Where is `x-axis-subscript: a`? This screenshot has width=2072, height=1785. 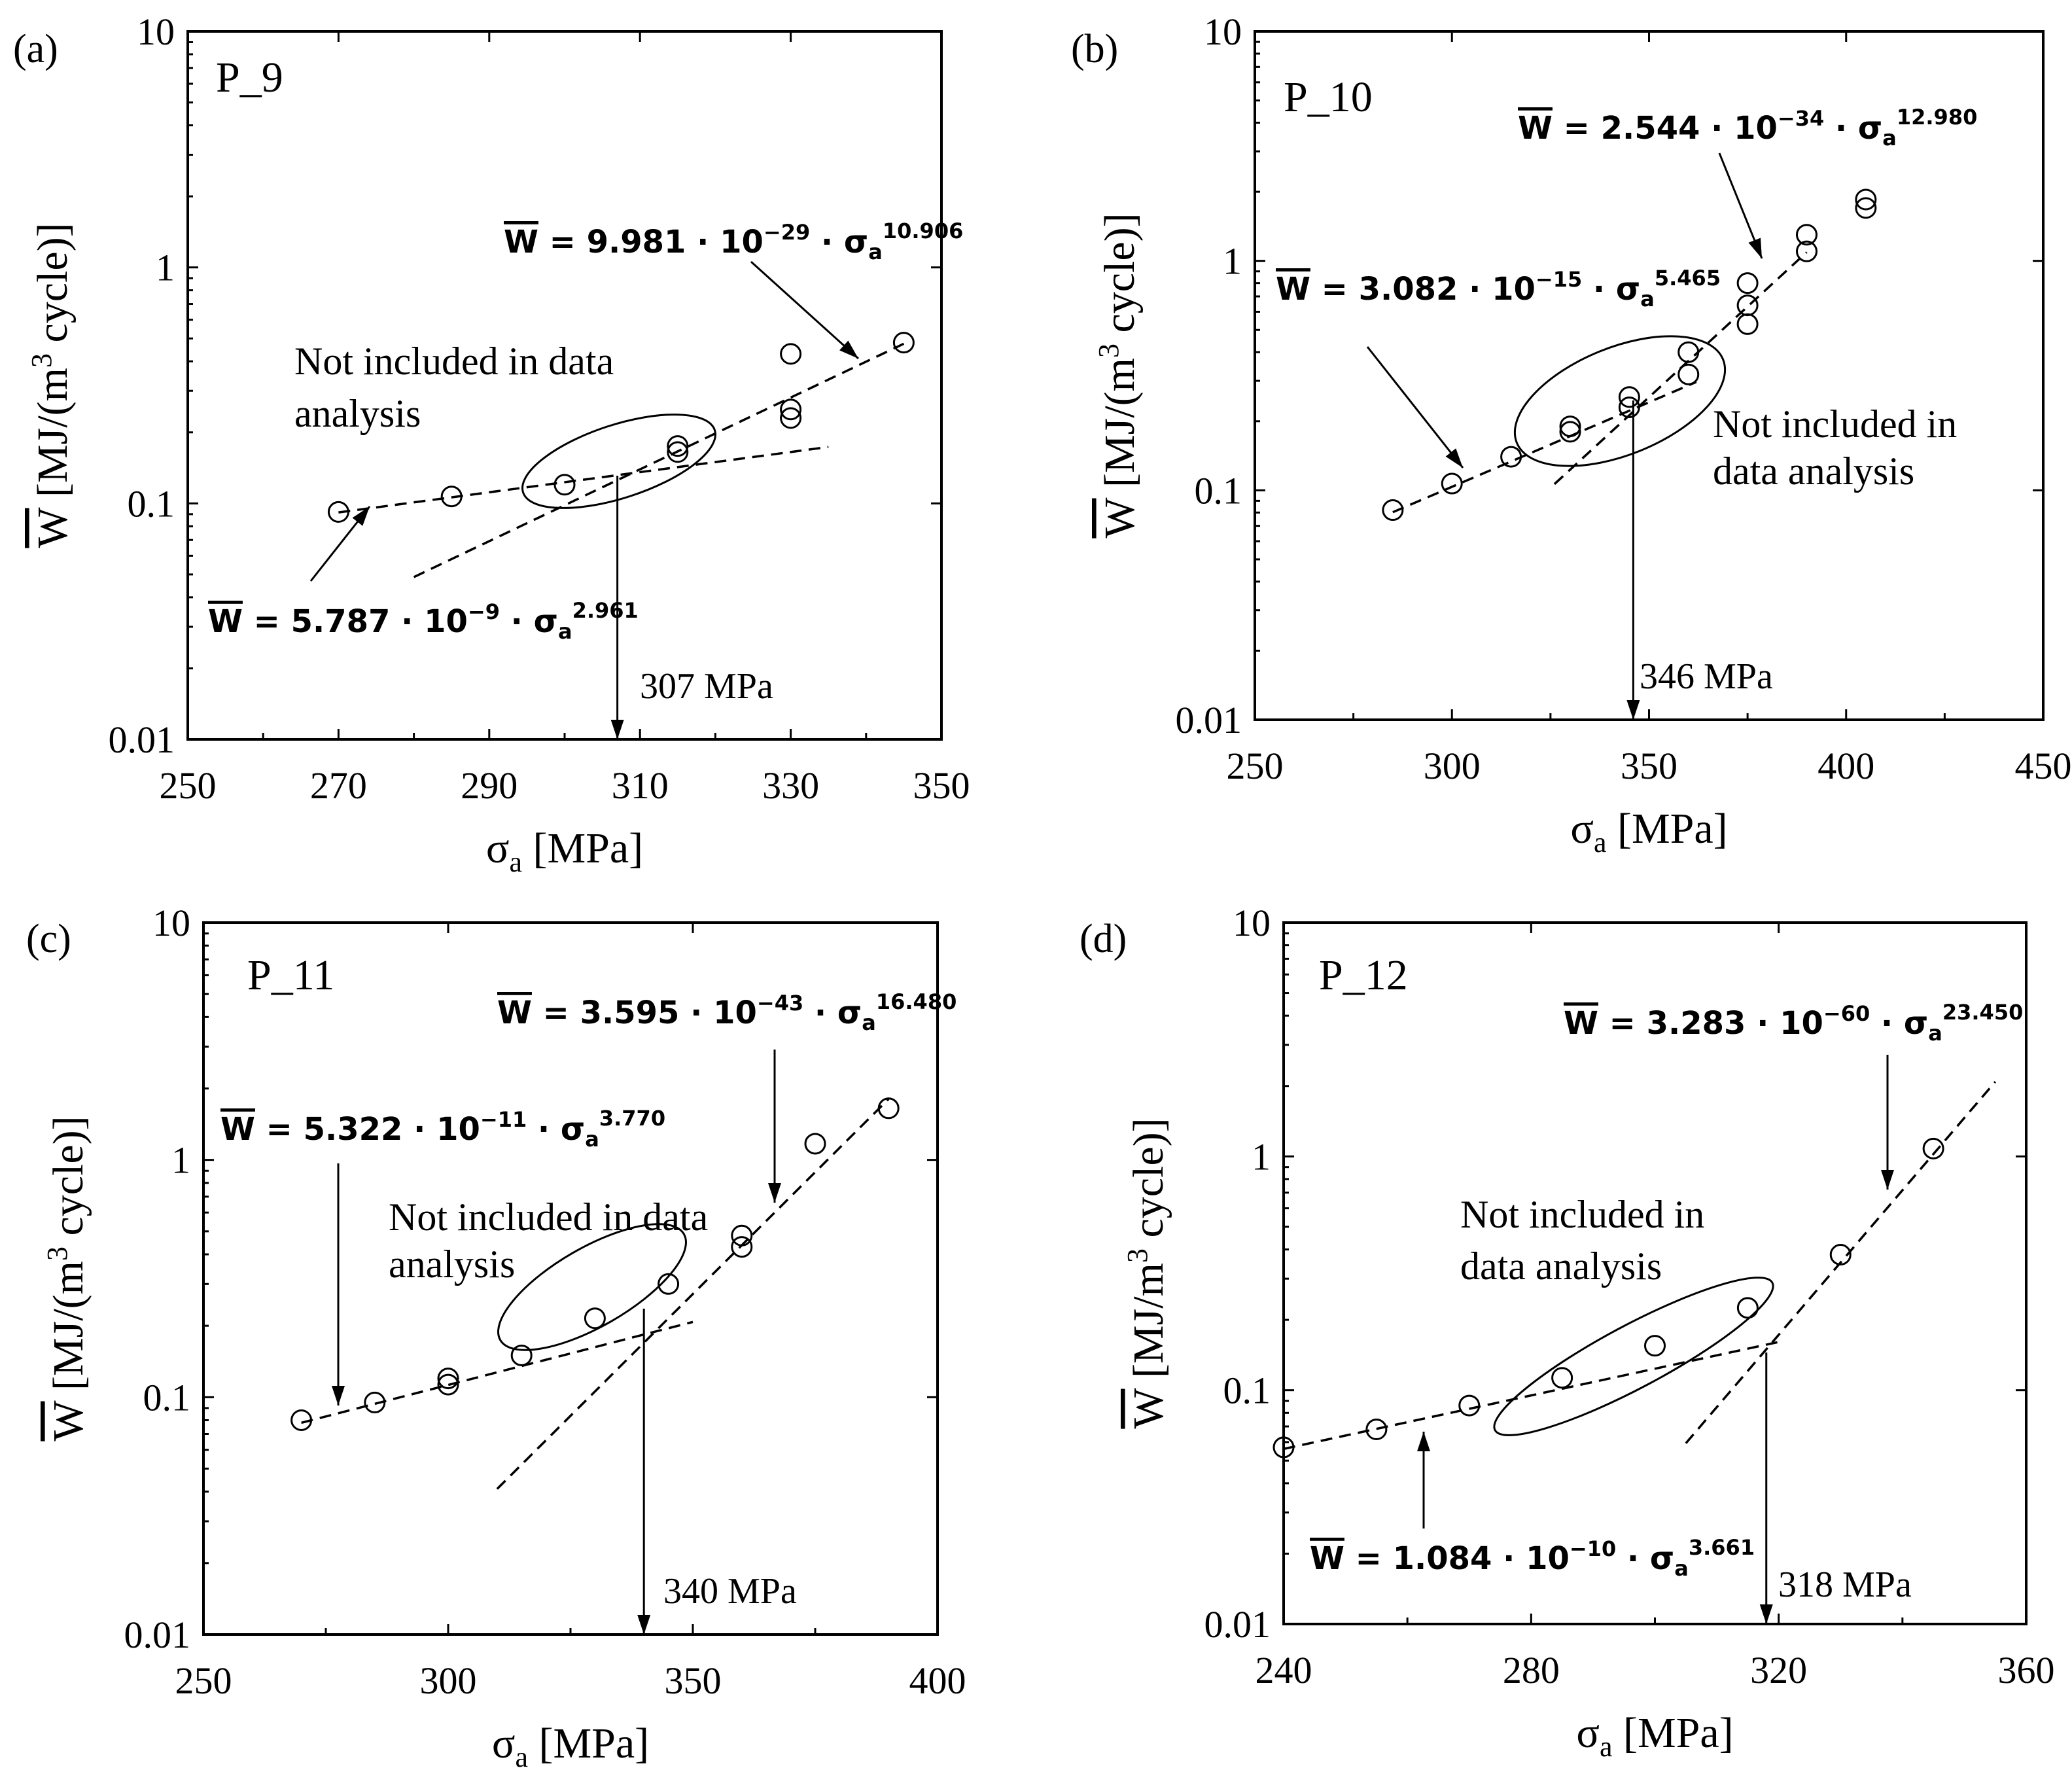 x-axis-subscript: a is located at coordinates (1600, 842).